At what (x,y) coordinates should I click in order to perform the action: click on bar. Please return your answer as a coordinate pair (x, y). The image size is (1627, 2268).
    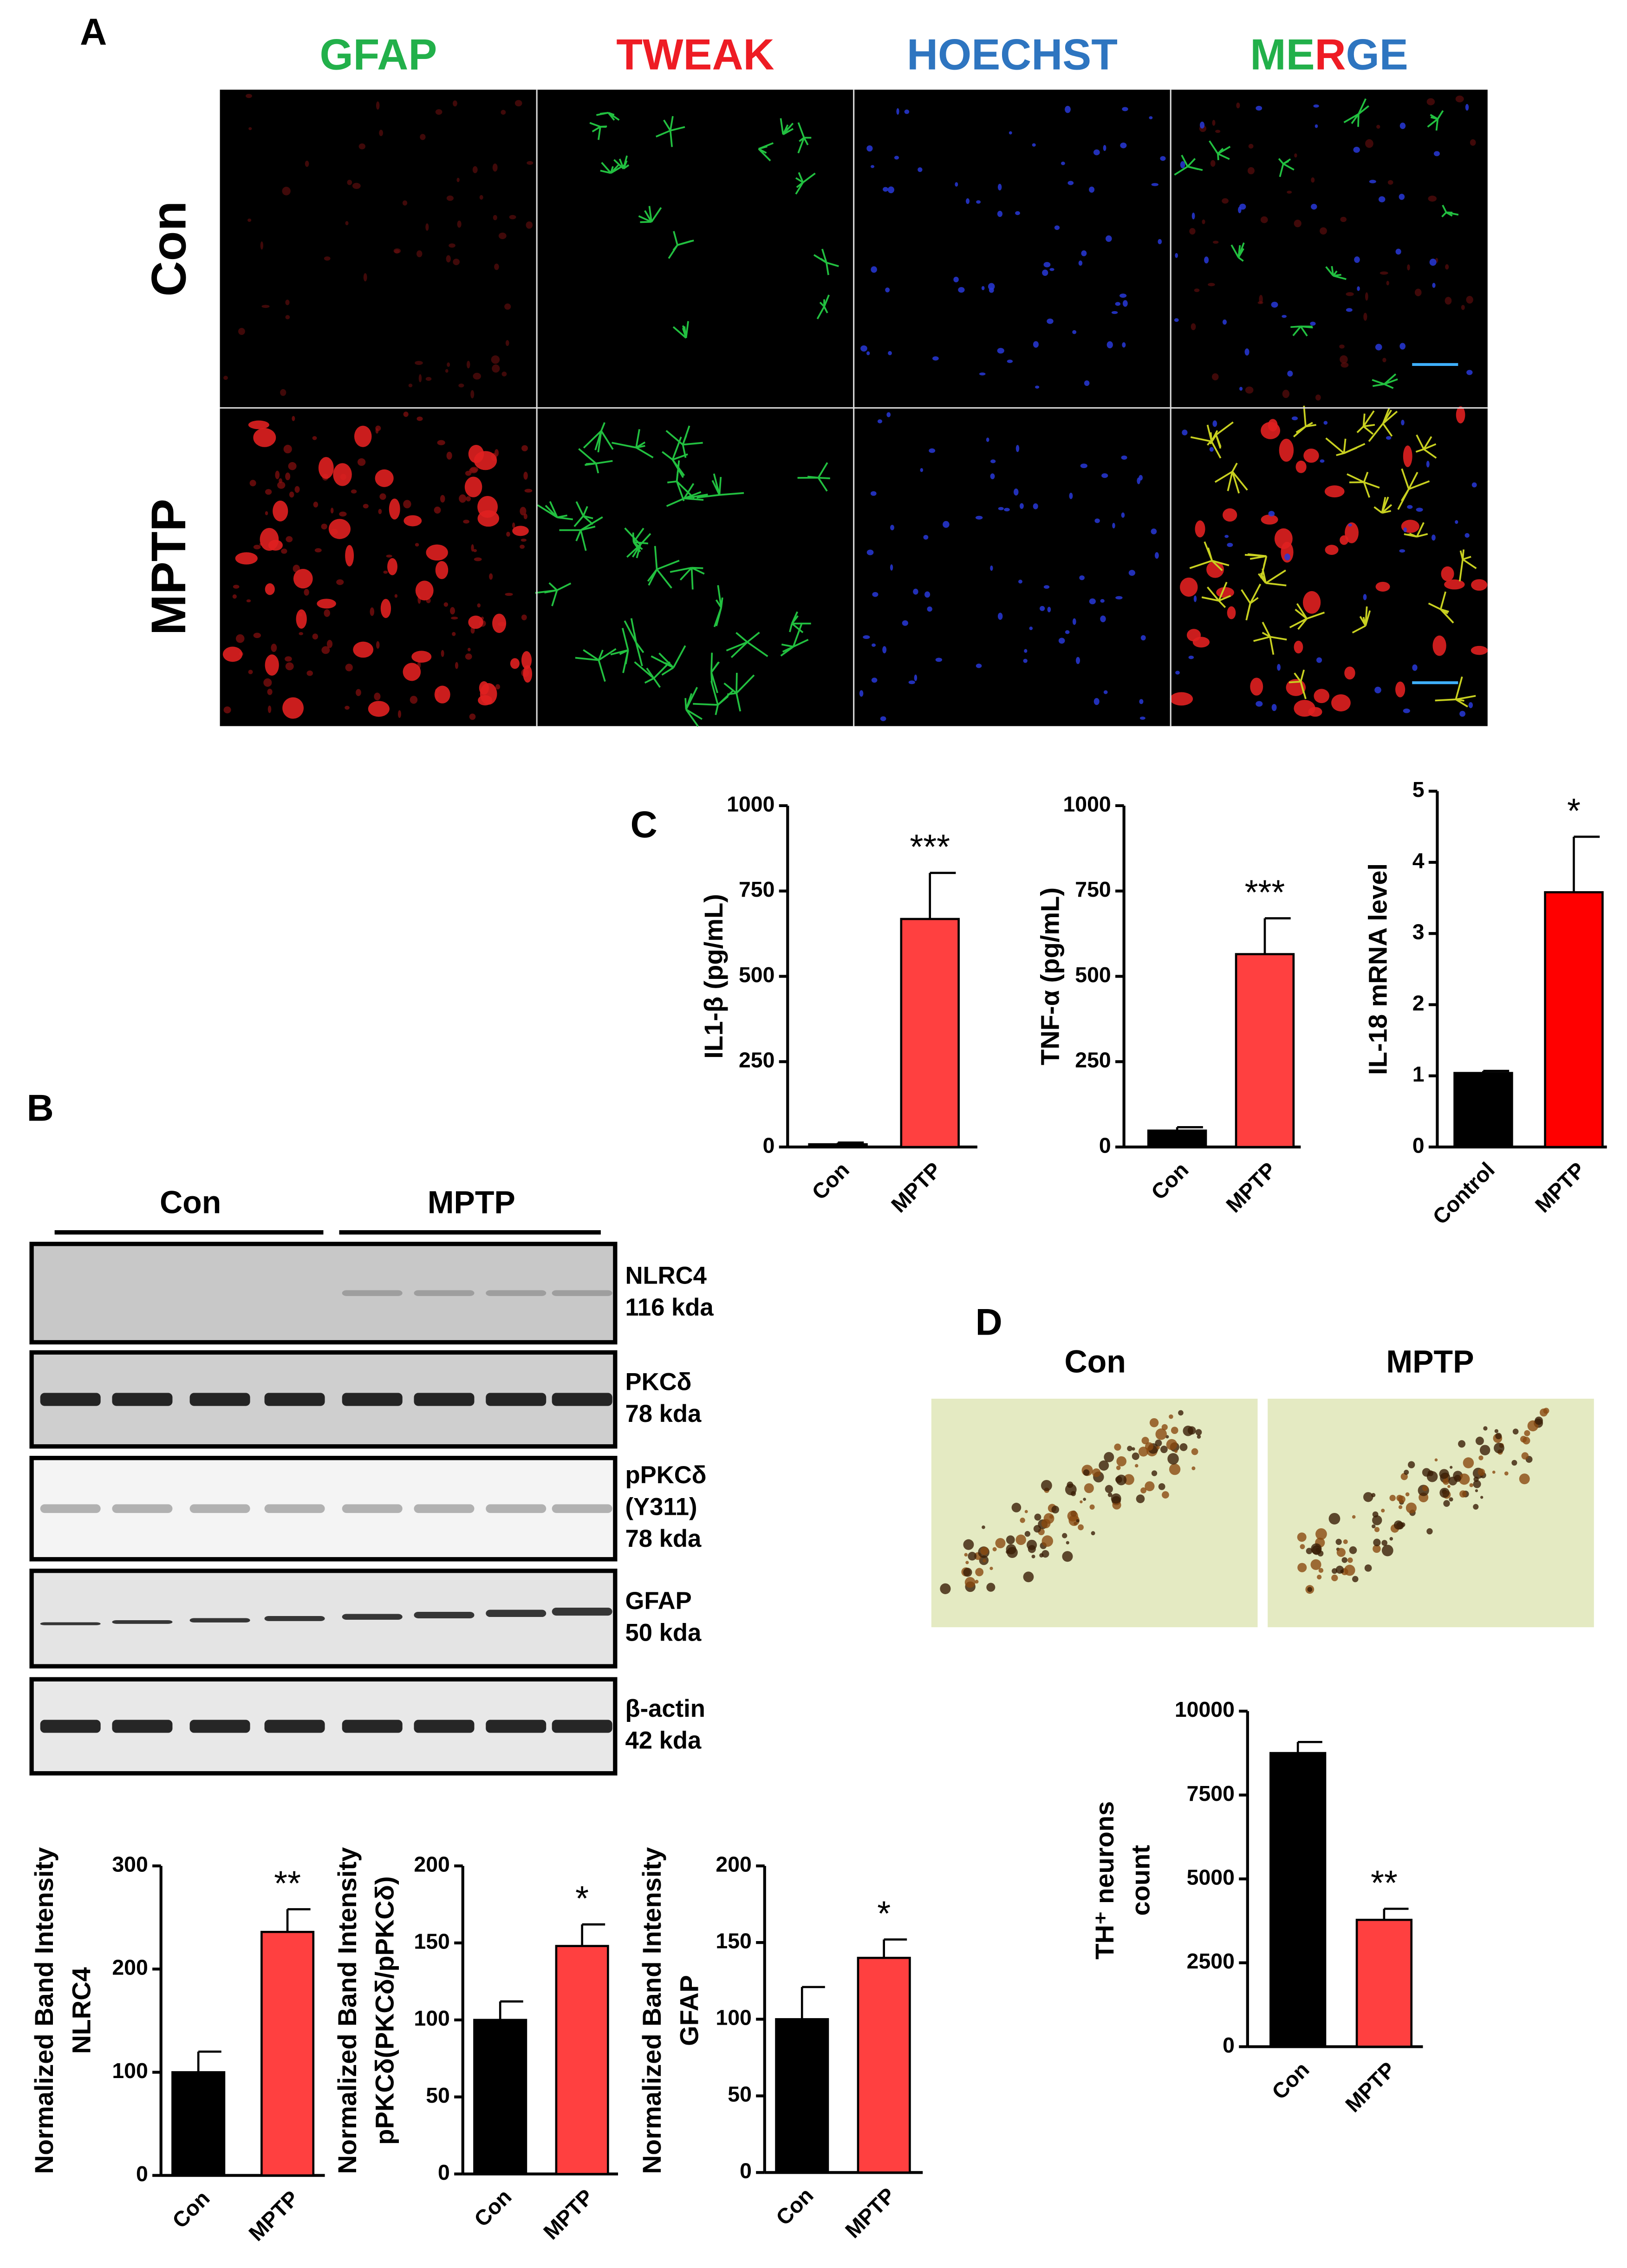
    Looking at the image, I should click on (582, 2060).